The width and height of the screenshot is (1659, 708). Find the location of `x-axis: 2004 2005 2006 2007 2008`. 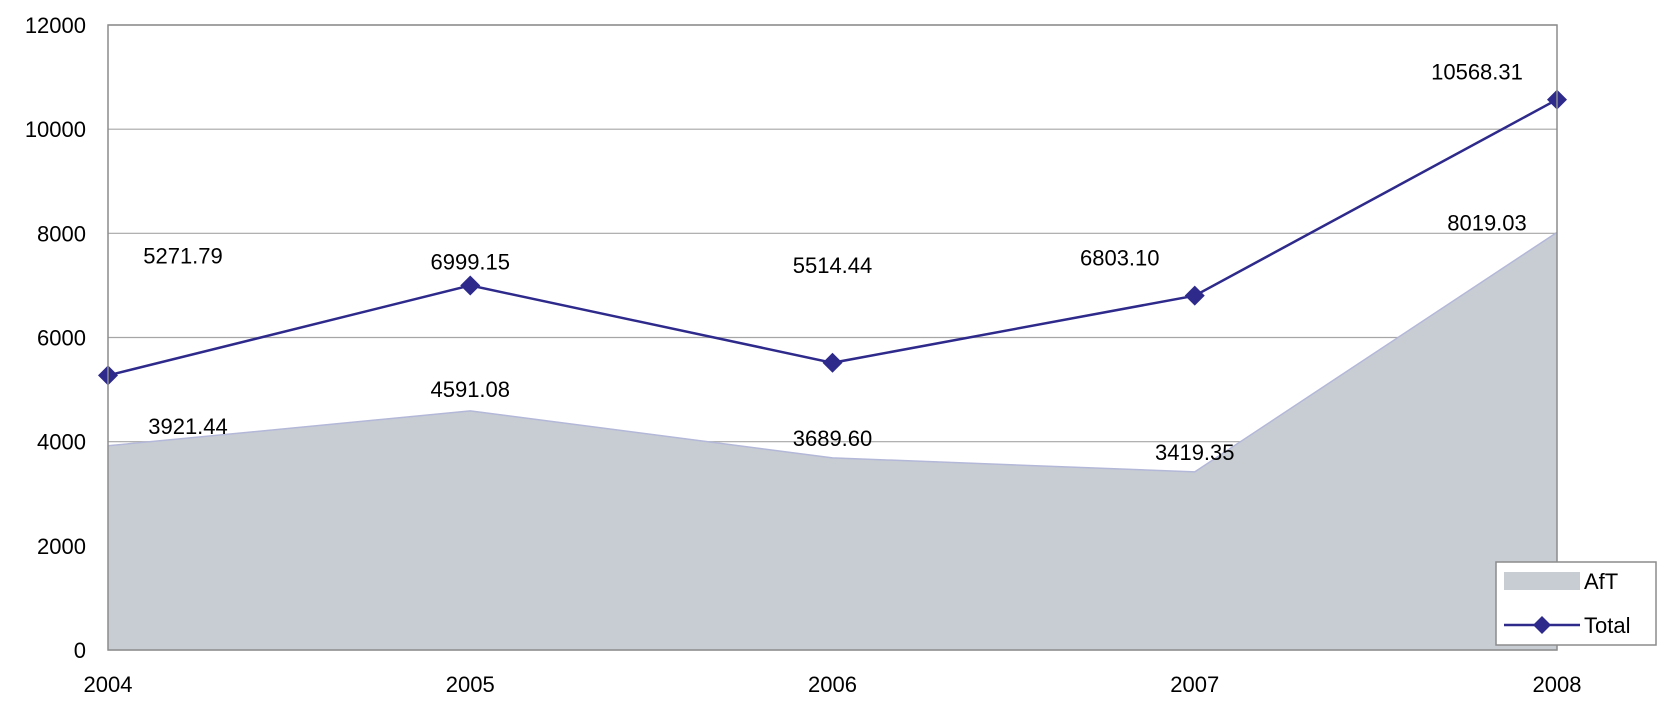

x-axis: 2004 2005 2006 2007 2008 is located at coordinates (833, 684).